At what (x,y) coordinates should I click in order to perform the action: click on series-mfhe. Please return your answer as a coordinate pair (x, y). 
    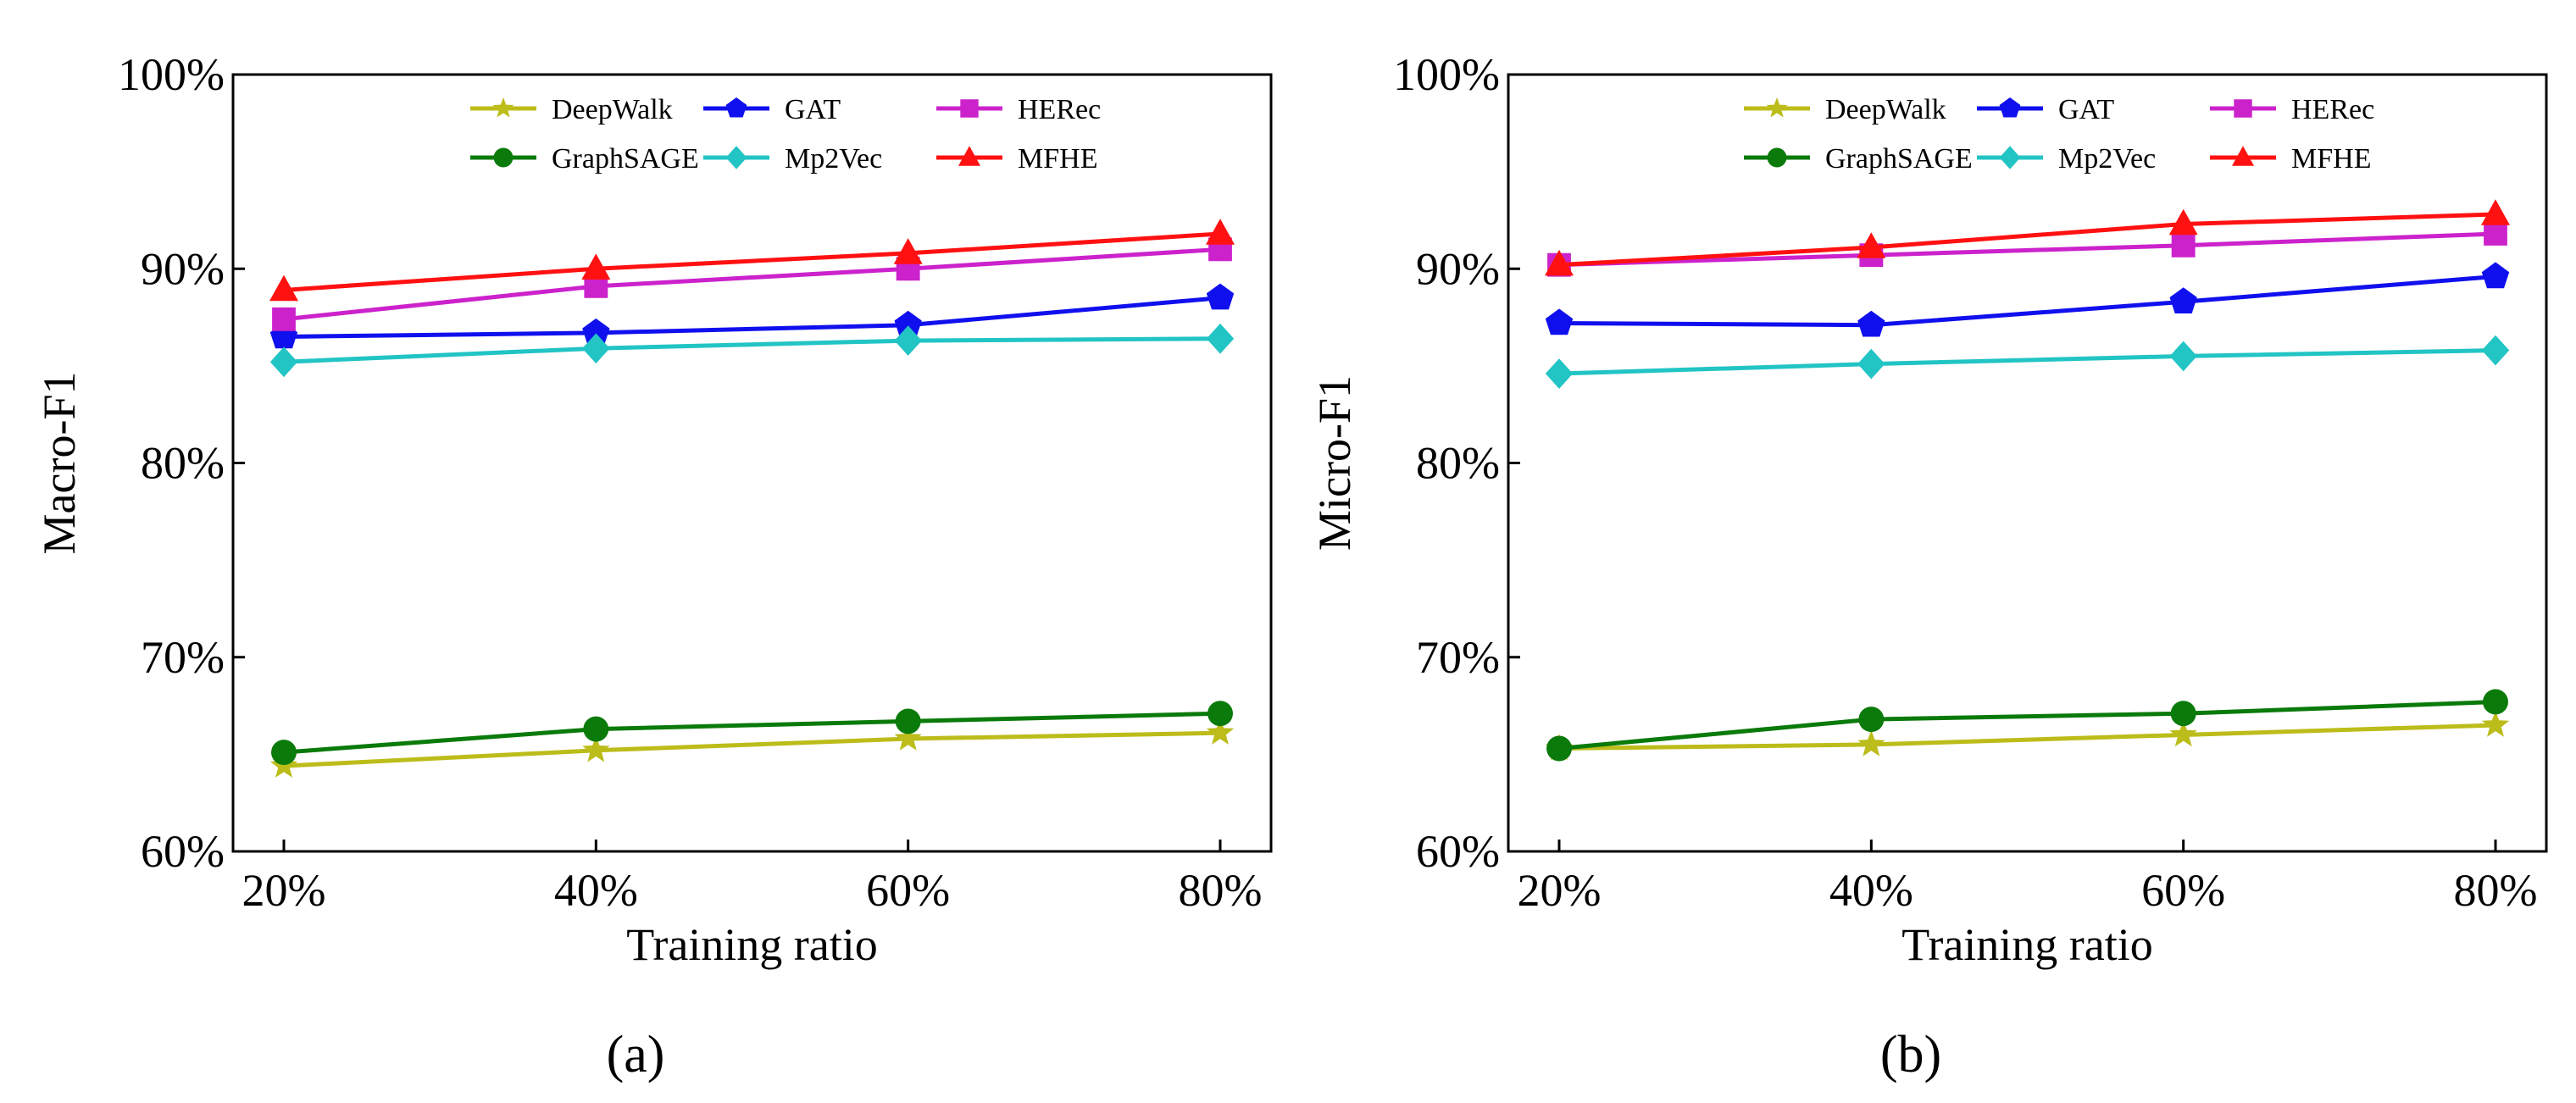
    Looking at the image, I should click on (2027, 237).